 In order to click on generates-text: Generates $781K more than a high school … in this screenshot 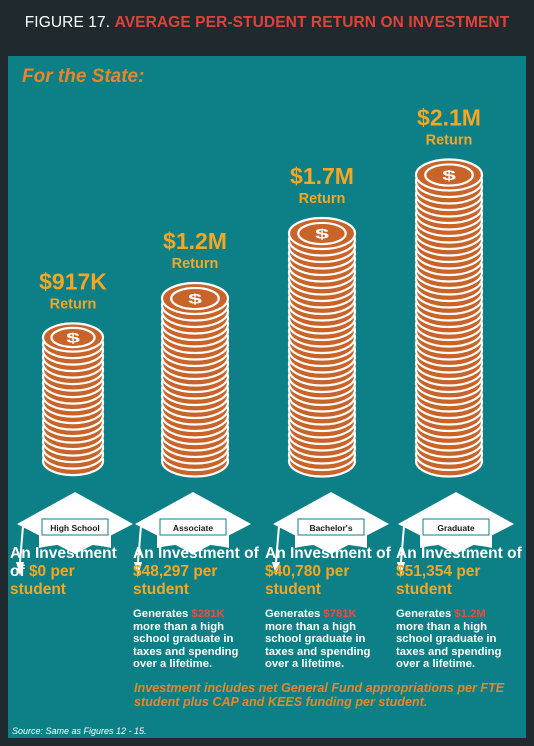, I will do `click(322, 639)`.